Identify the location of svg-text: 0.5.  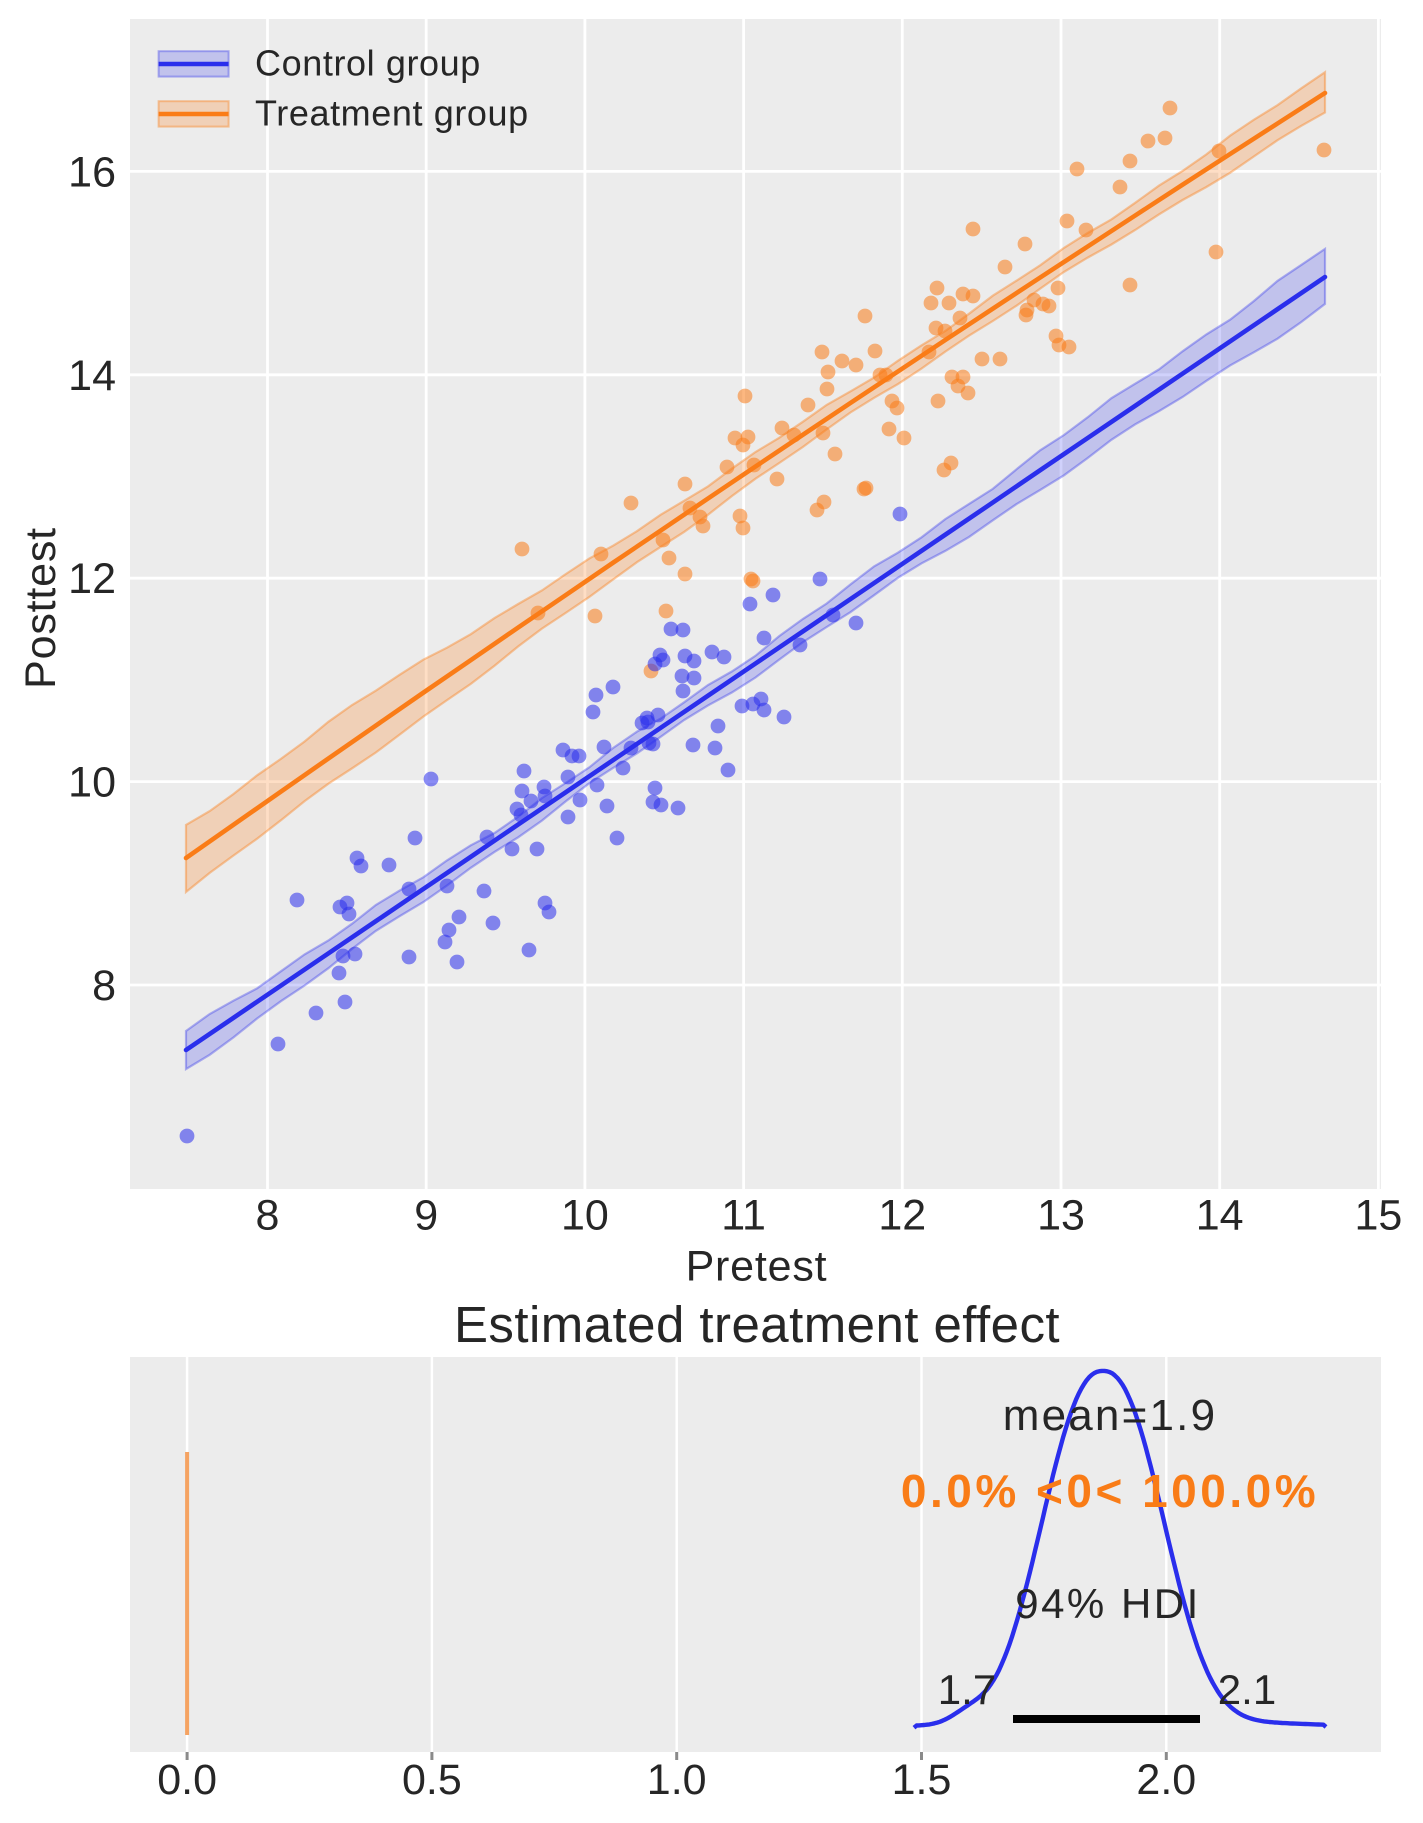
(432, 1780).